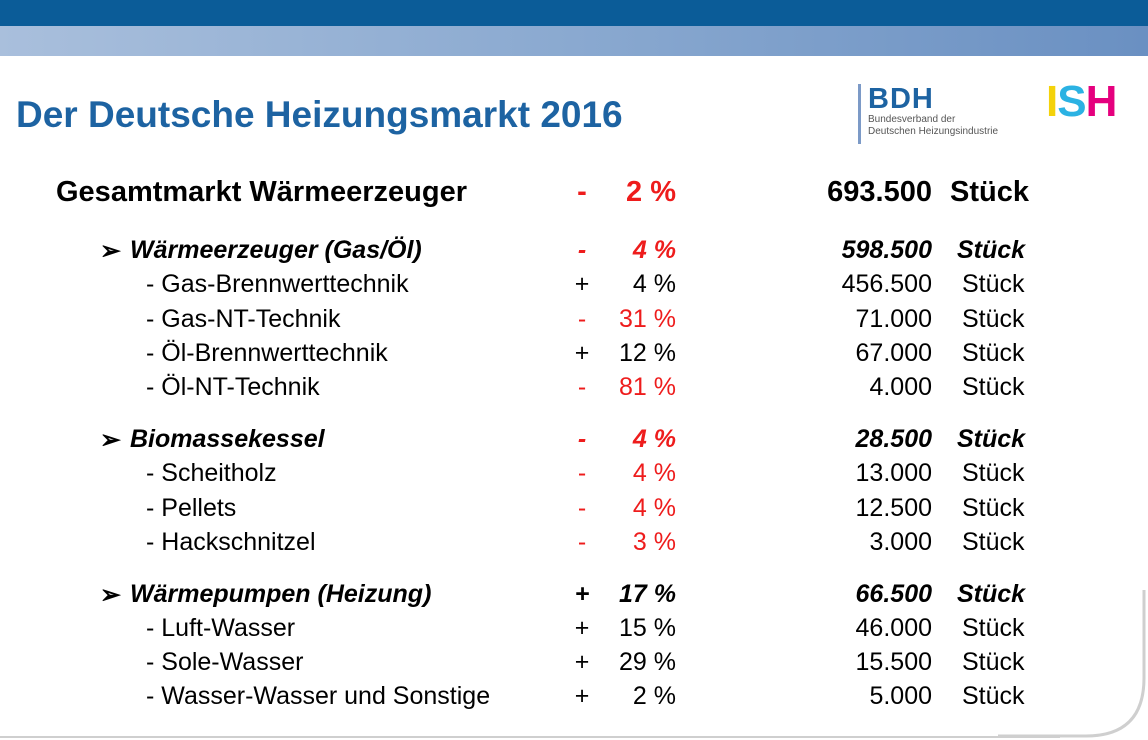 This screenshot has width=1148, height=740. What do you see at coordinates (912, 119) in the screenshot?
I see `bdh-logo-subtitle-1: Bundesverband der` at bounding box center [912, 119].